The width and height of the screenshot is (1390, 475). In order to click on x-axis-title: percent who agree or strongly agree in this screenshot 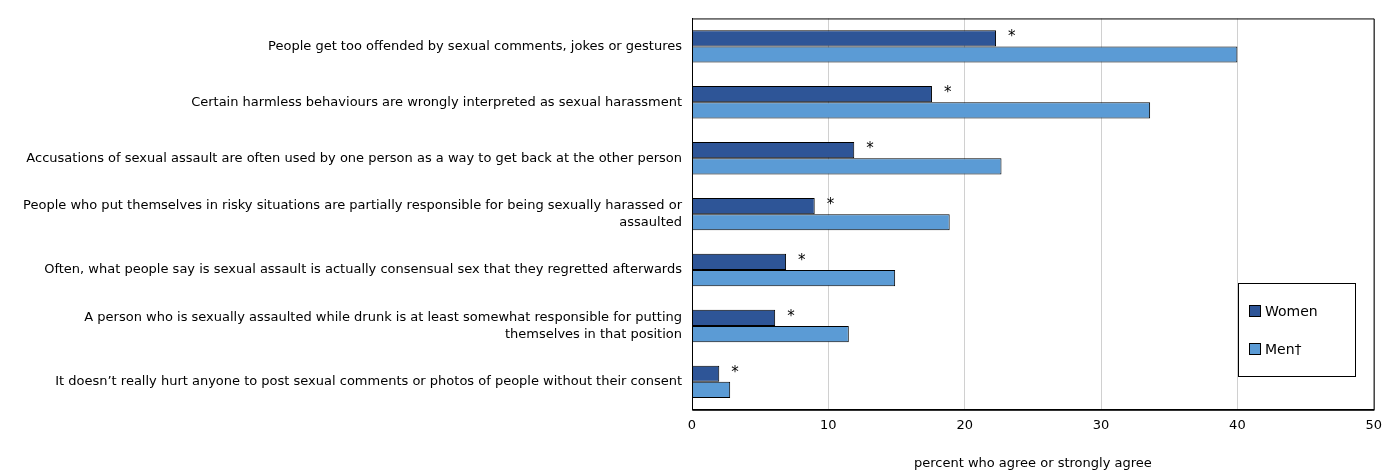, I will do `click(1032, 462)`.